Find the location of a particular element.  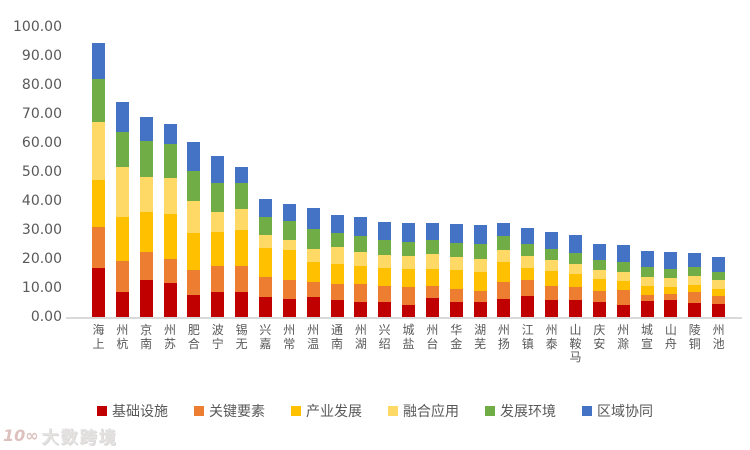

legend-label: 融合应用 is located at coordinates (431, 412).